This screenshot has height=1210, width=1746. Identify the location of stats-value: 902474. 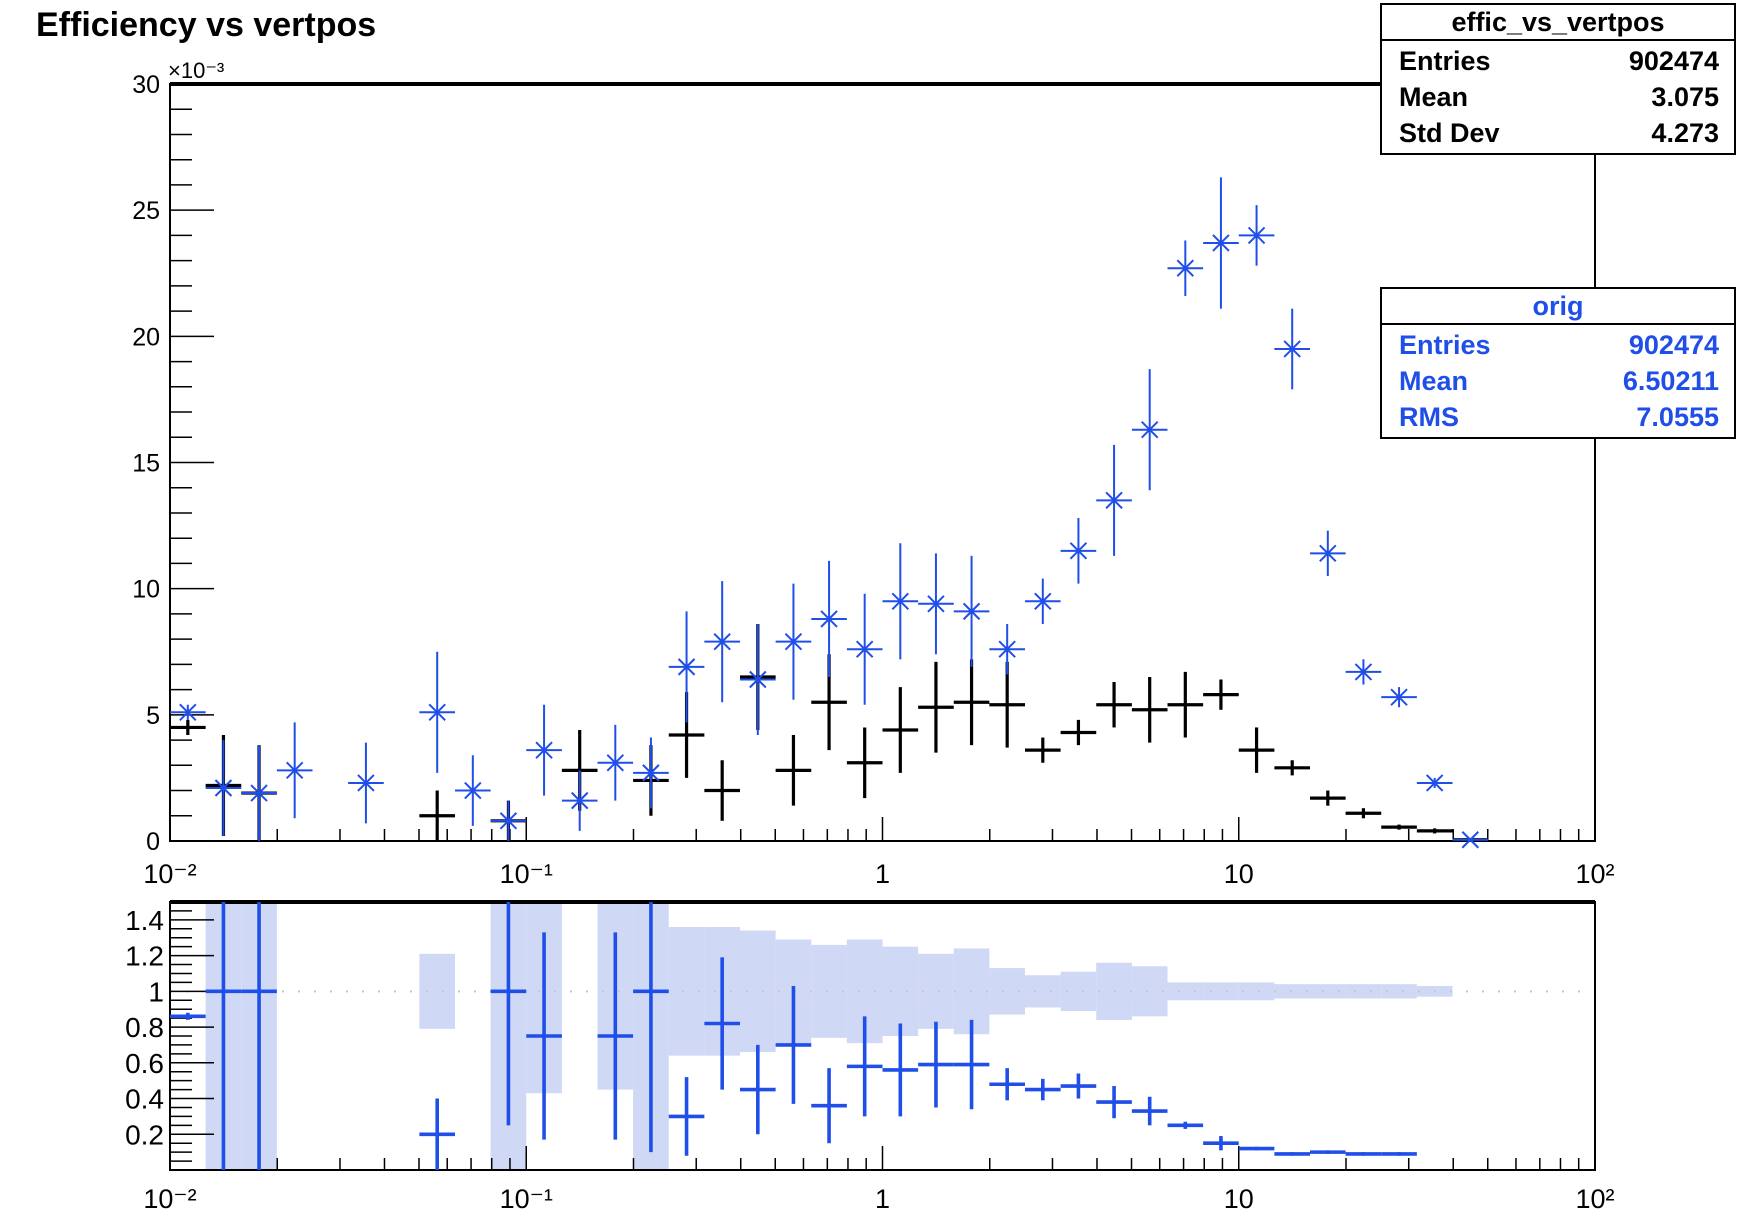
(1674, 61).